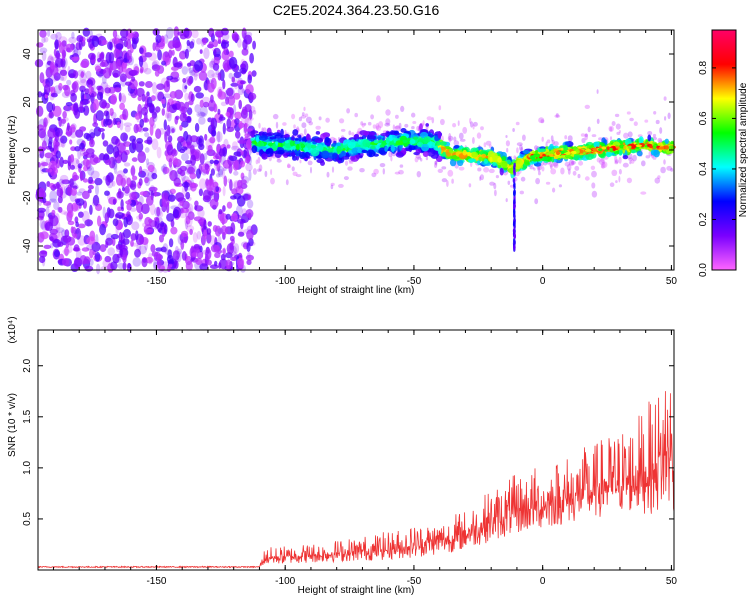 This screenshot has height=600, width=750. I want to click on colorbar-ticks: 0.0 0.2 0.4 0.6 0.8, so click(717, 169).